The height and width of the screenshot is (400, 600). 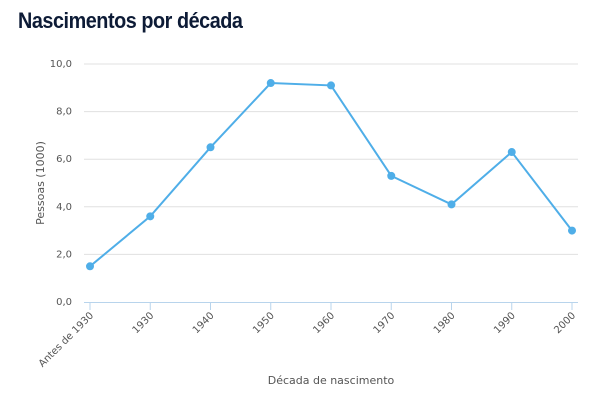 What do you see at coordinates (66, 339) in the screenshot?
I see `x-tick-label: Antes de 1930` at bounding box center [66, 339].